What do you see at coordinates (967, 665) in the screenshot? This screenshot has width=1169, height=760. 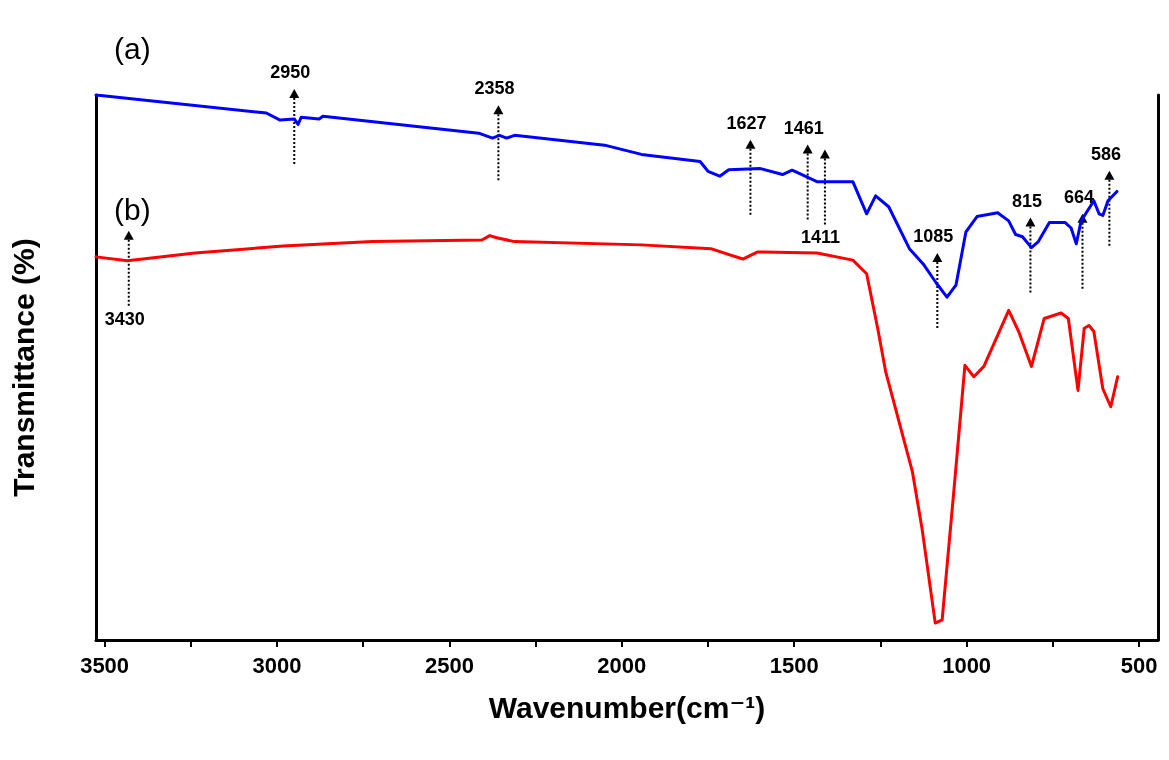 I see `x-tick-label: 1000` at bounding box center [967, 665].